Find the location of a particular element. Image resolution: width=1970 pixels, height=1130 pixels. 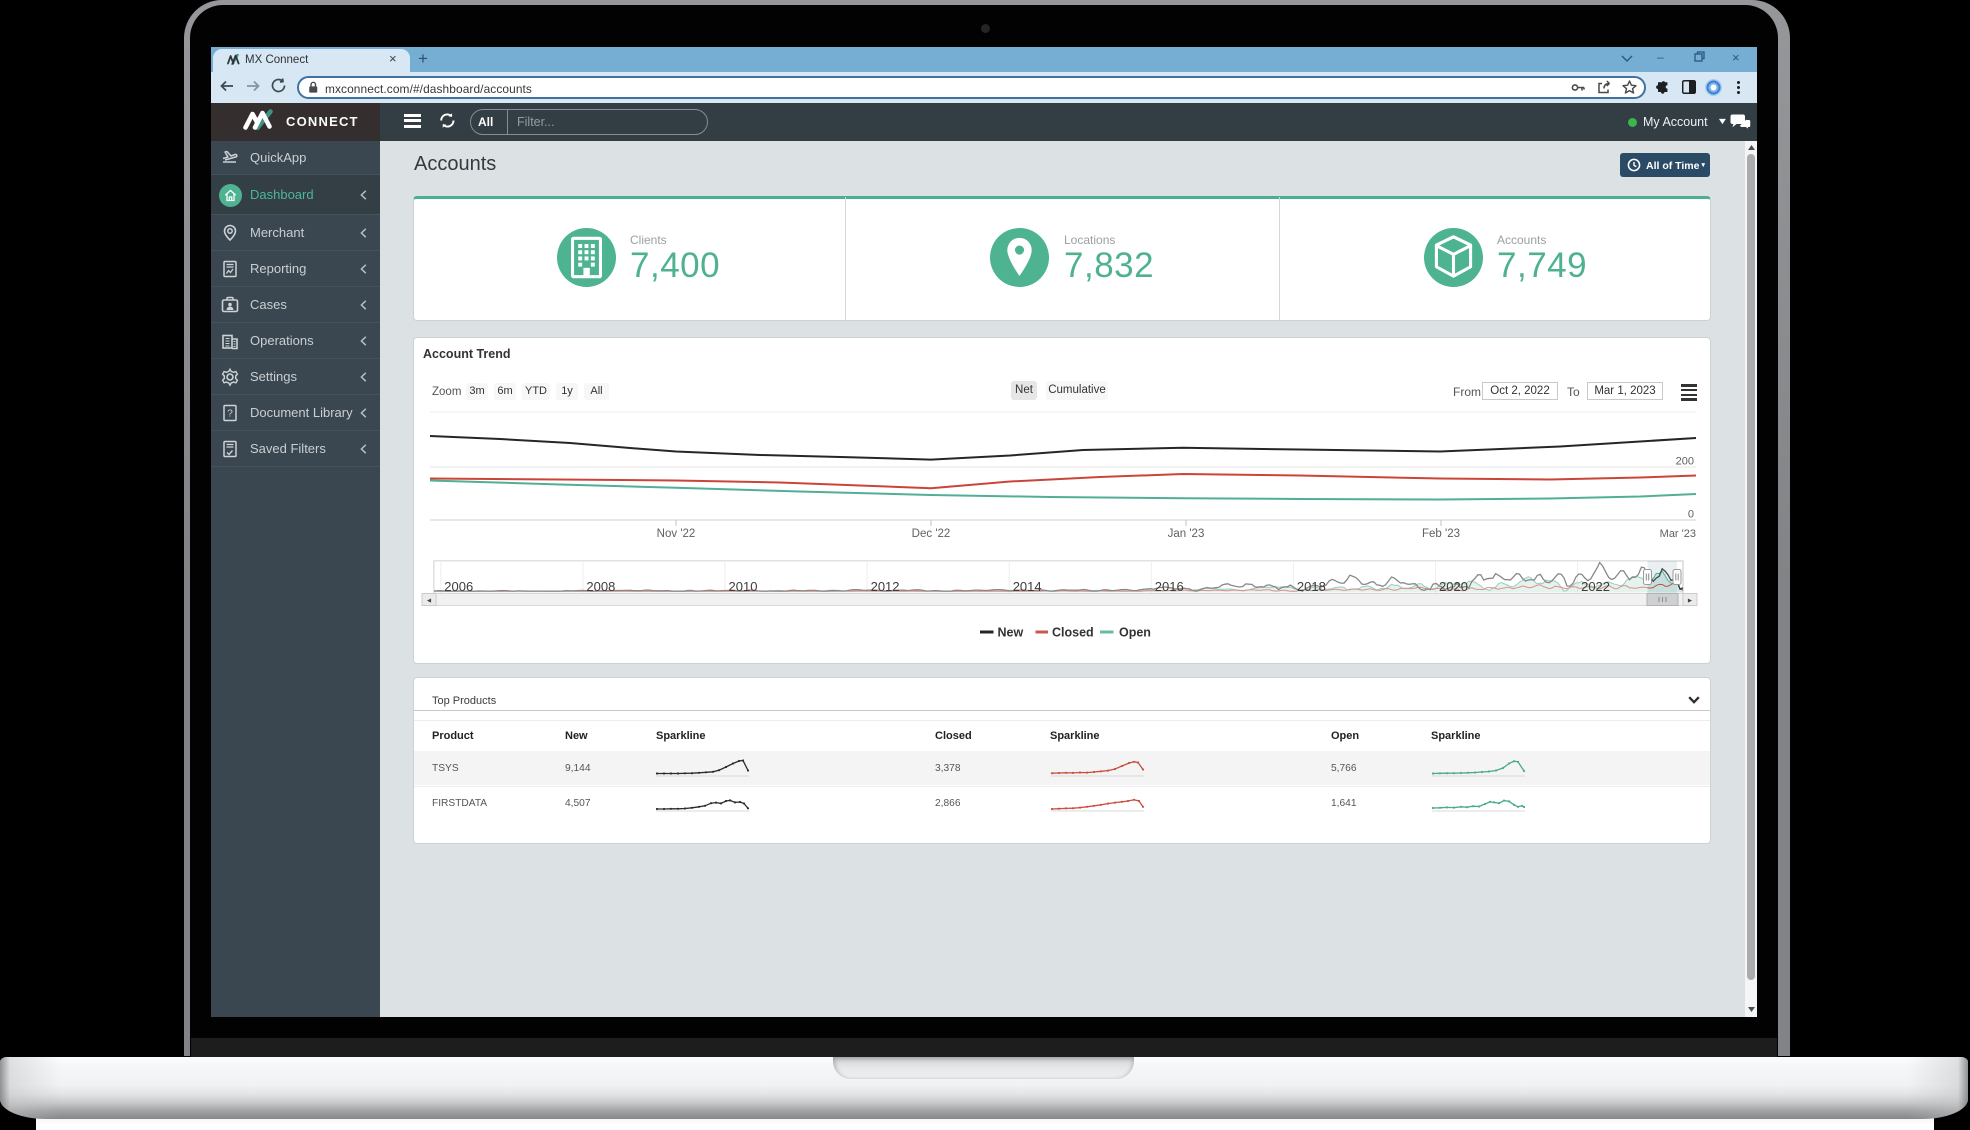

svg-text: New is located at coordinates (1011, 633).